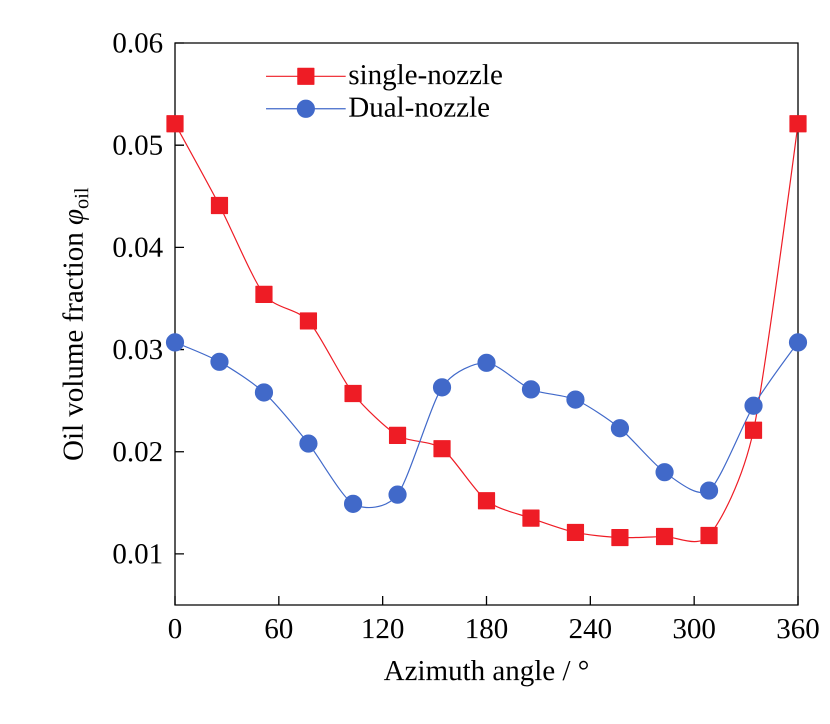 Image resolution: width=830 pixels, height=724 pixels. Describe the element at coordinates (487, 628) in the screenshot. I see `x-tick-label: 180` at that location.